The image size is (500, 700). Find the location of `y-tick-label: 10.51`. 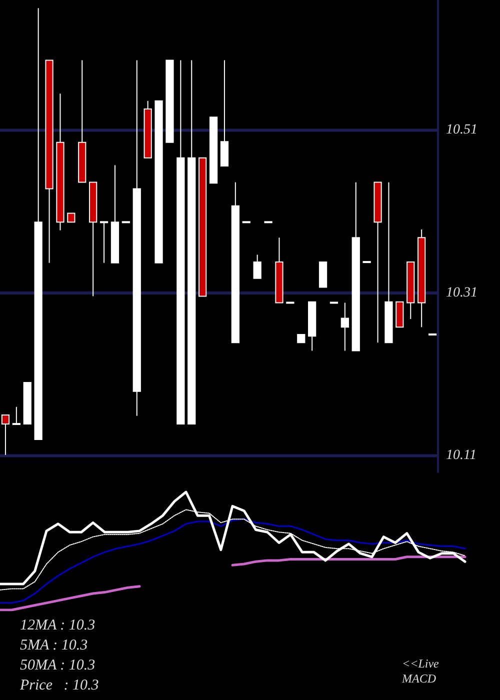

y-tick-label: 10.51 is located at coordinates (462, 130).